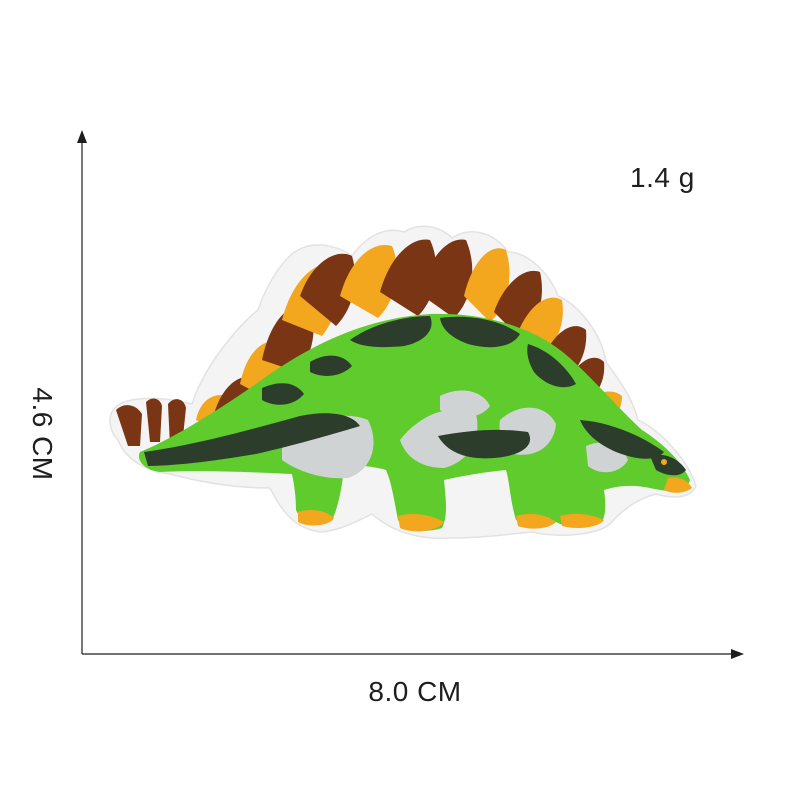 This screenshot has width=800, height=805. What do you see at coordinates (42, 434) in the screenshot?
I see `height-dimension-label: 4.6 CM` at bounding box center [42, 434].